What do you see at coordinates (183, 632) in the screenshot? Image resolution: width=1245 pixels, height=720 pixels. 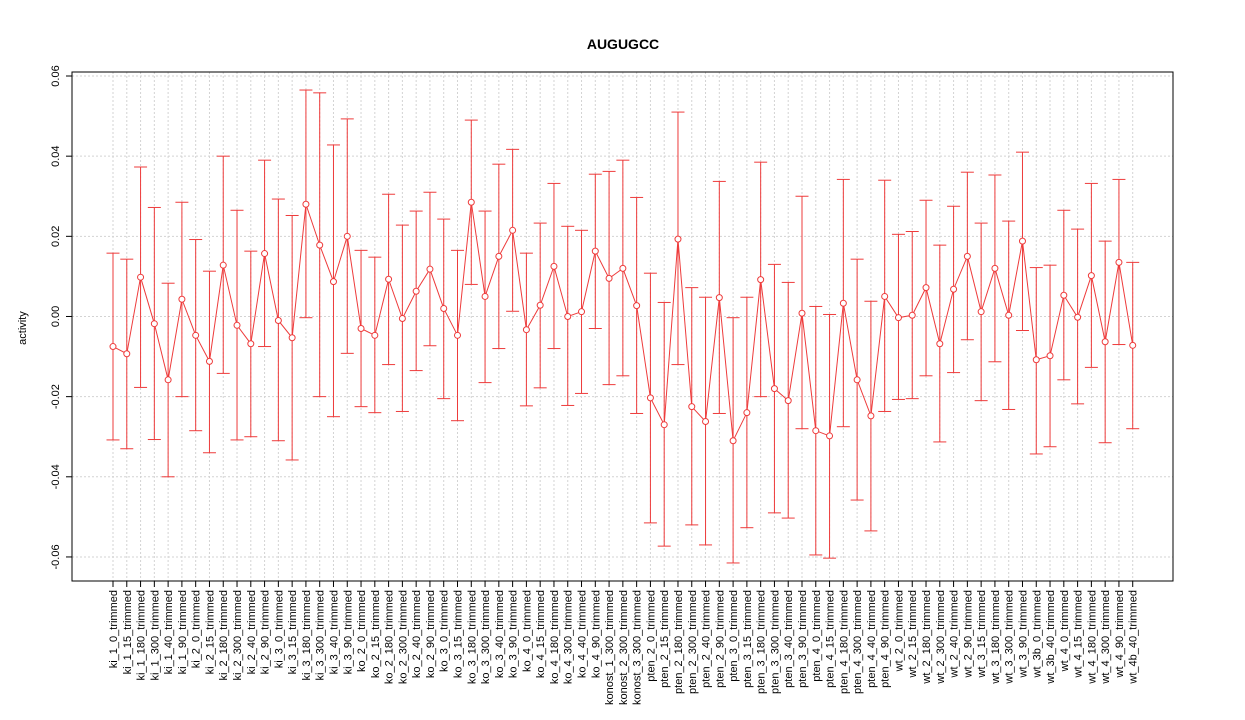 I see `x-tick-label: ki_1_90_trimmed` at bounding box center [183, 632].